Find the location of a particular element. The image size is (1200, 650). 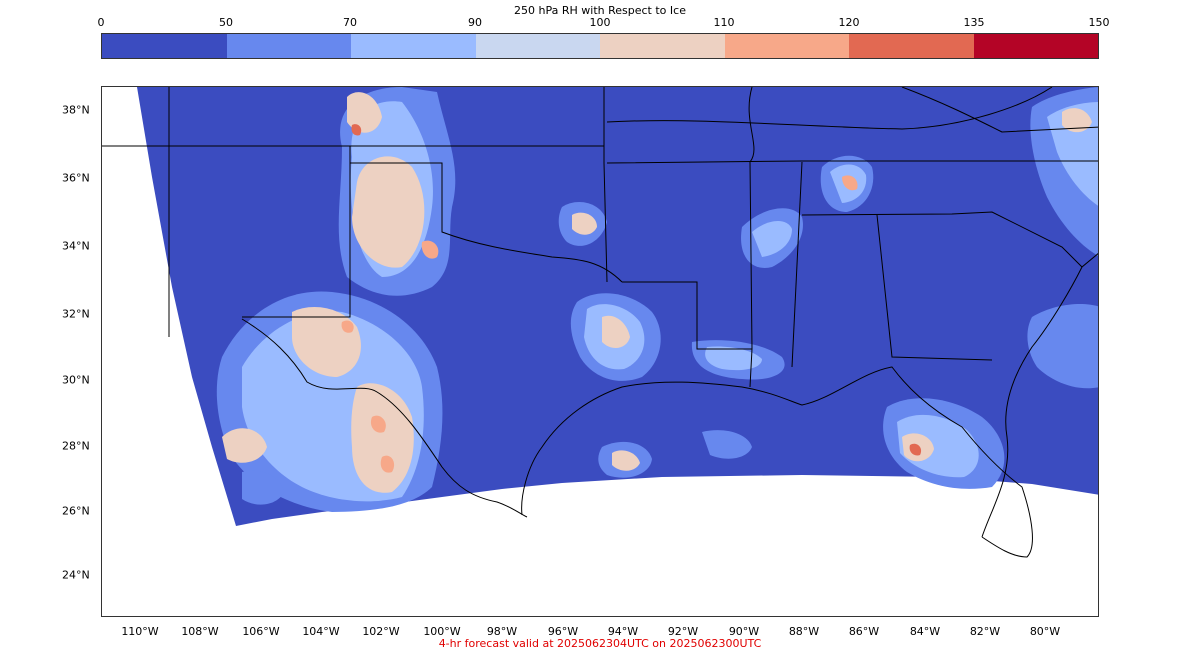

state-line-al-ga is located at coordinates (934, 287).